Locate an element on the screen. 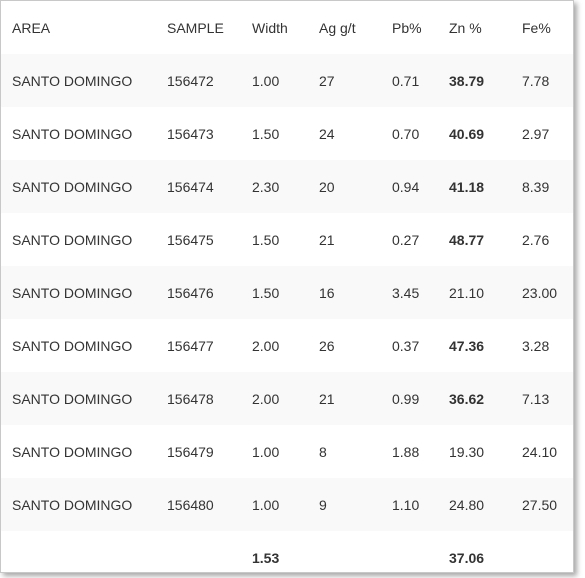 This screenshot has height=578, width=585. table-row: SANTO DOMINGO 156480 1.00 9 1.10 24.80 27.50 is located at coordinates (287, 504).